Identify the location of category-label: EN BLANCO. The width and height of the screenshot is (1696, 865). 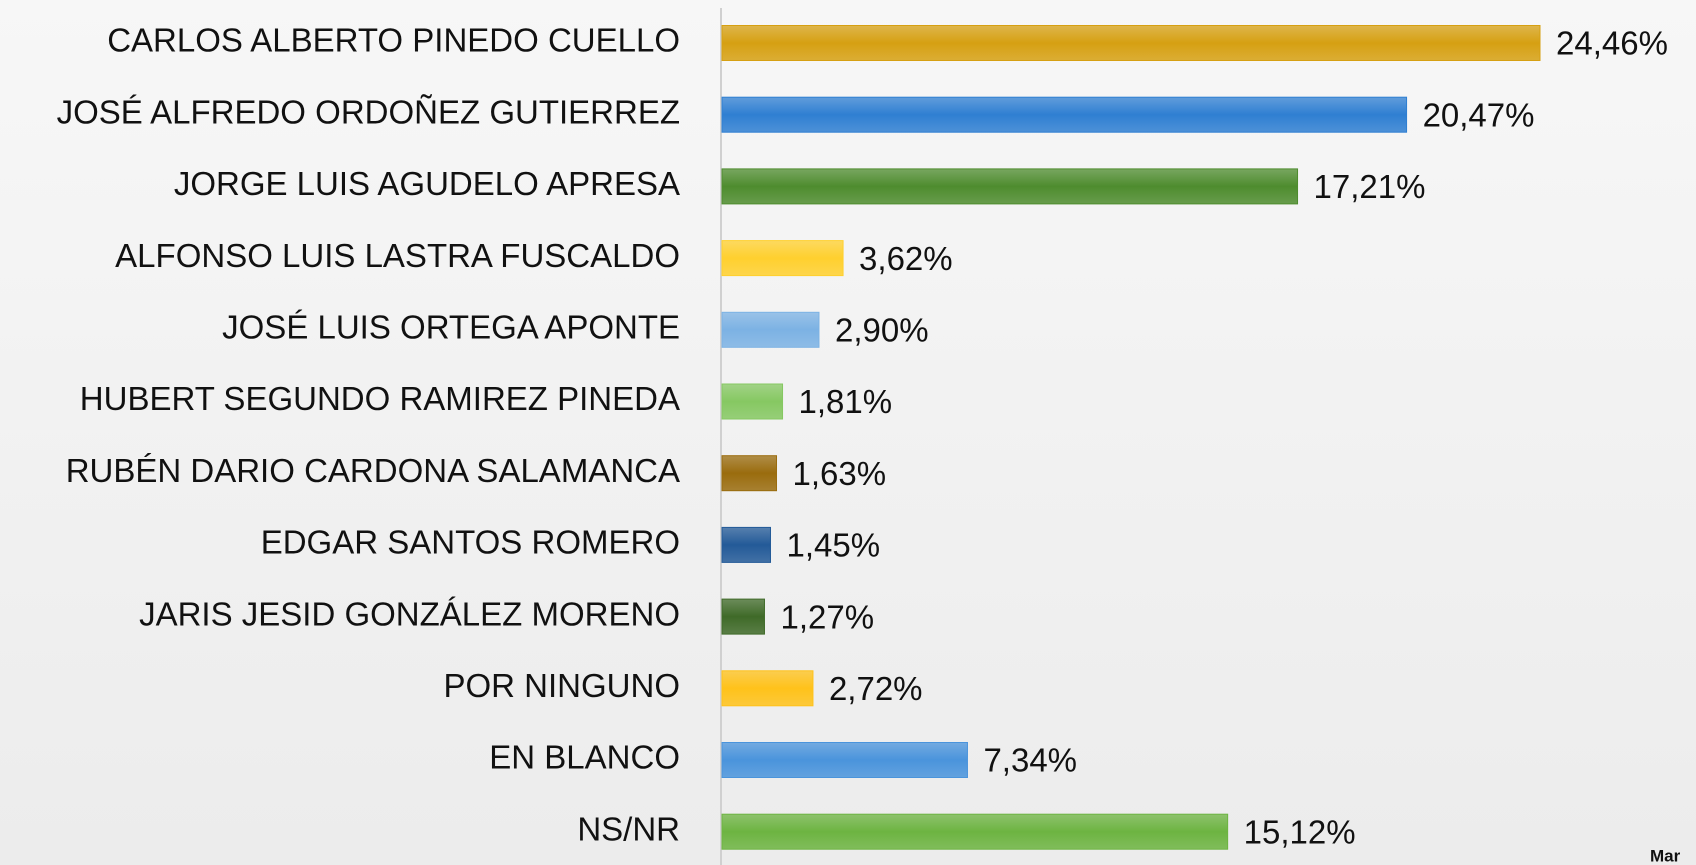
(584, 757).